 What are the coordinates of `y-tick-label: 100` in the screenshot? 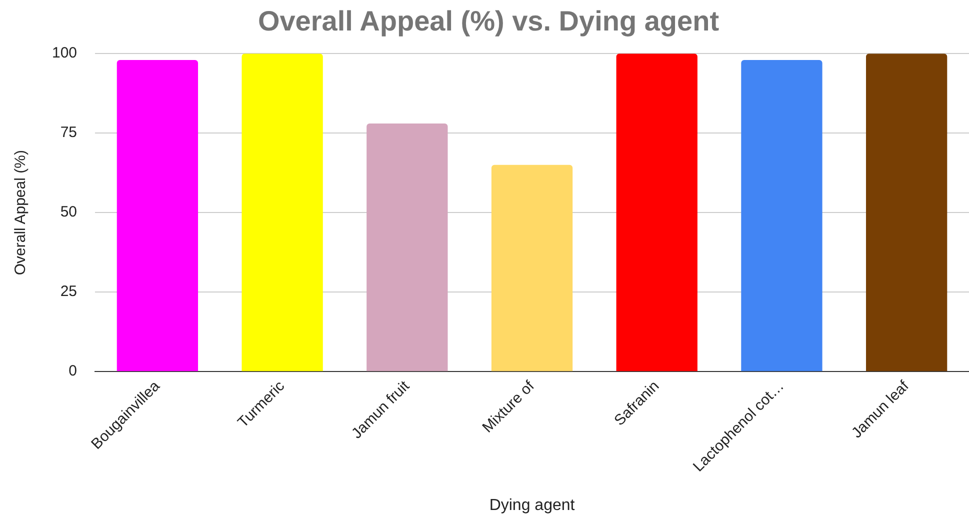 It's located at (65, 53).